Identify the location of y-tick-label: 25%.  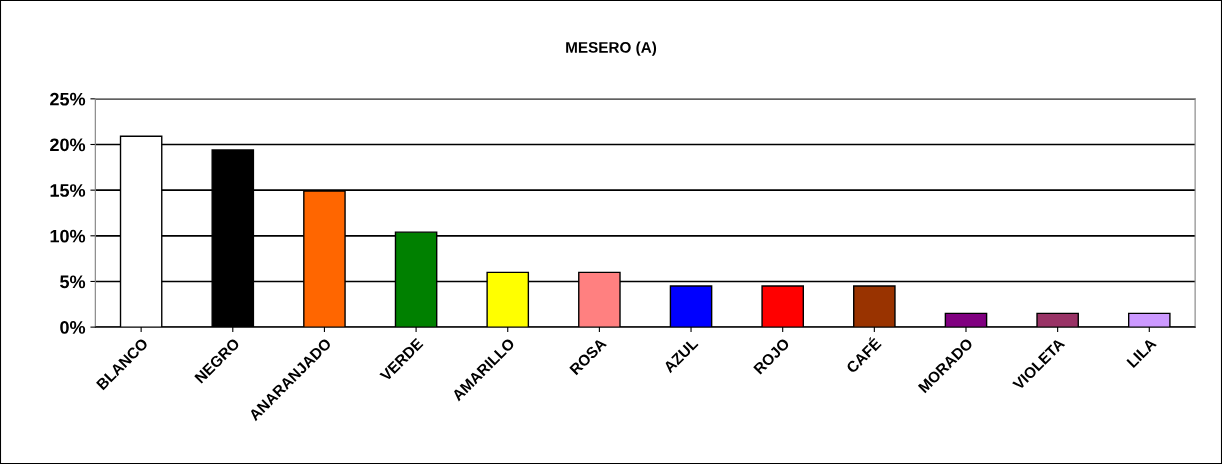
(68, 99).